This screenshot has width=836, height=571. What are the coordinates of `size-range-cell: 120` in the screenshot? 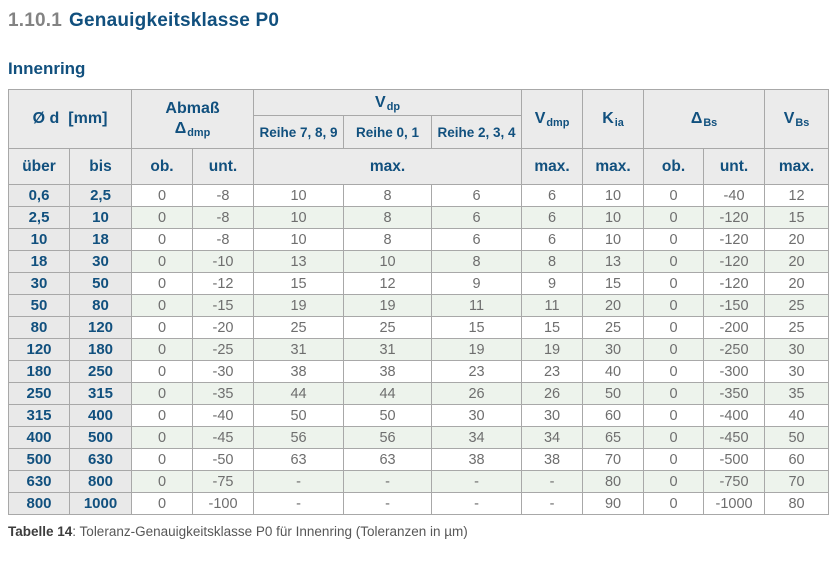 It's located at (39, 349).